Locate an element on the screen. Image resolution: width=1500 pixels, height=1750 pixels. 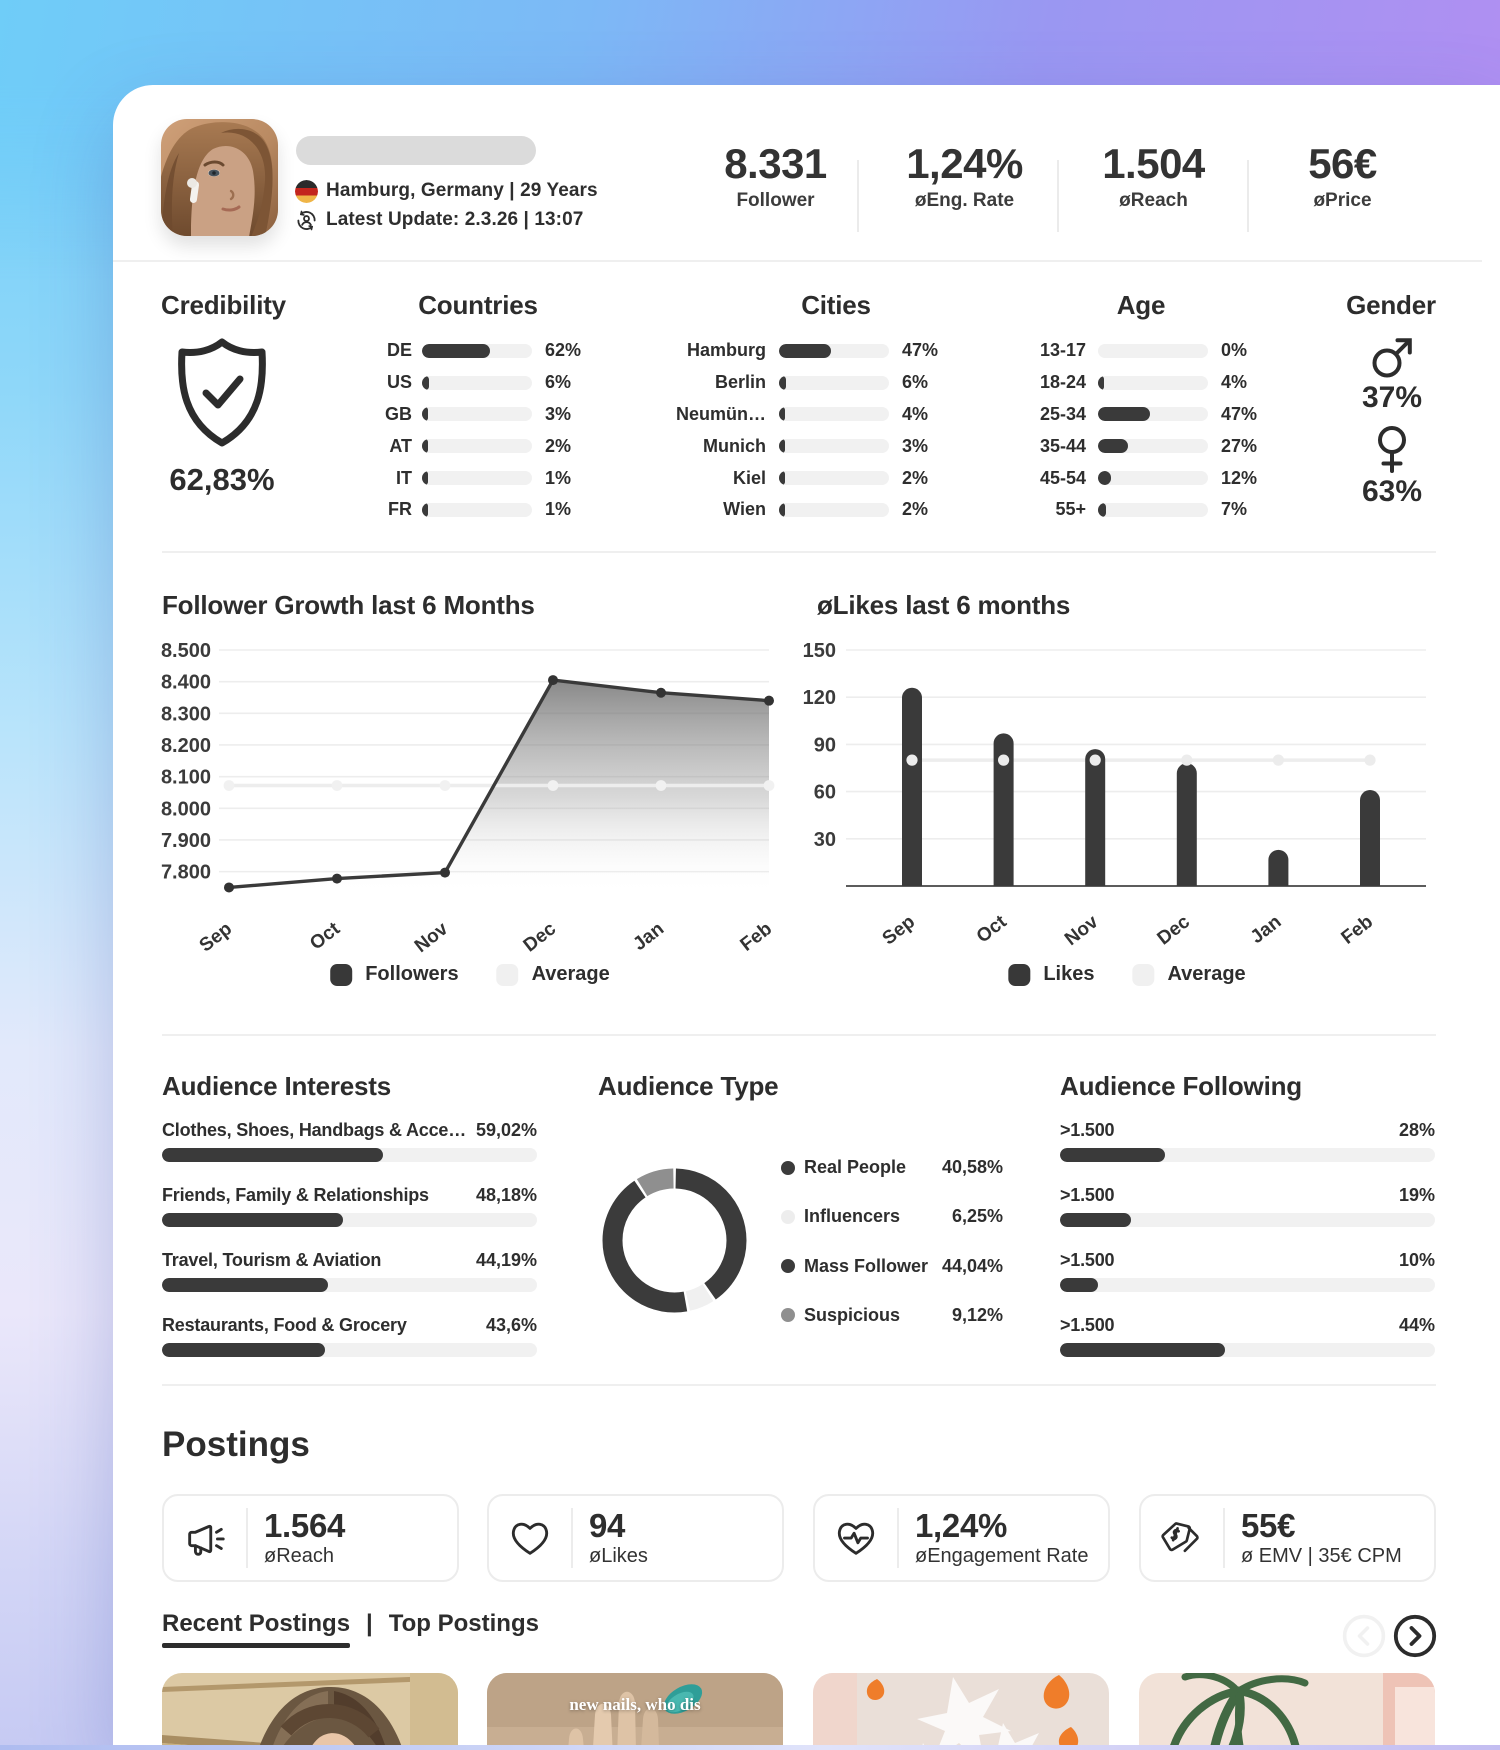
x-tick-label: Sep is located at coordinates (216, 937).